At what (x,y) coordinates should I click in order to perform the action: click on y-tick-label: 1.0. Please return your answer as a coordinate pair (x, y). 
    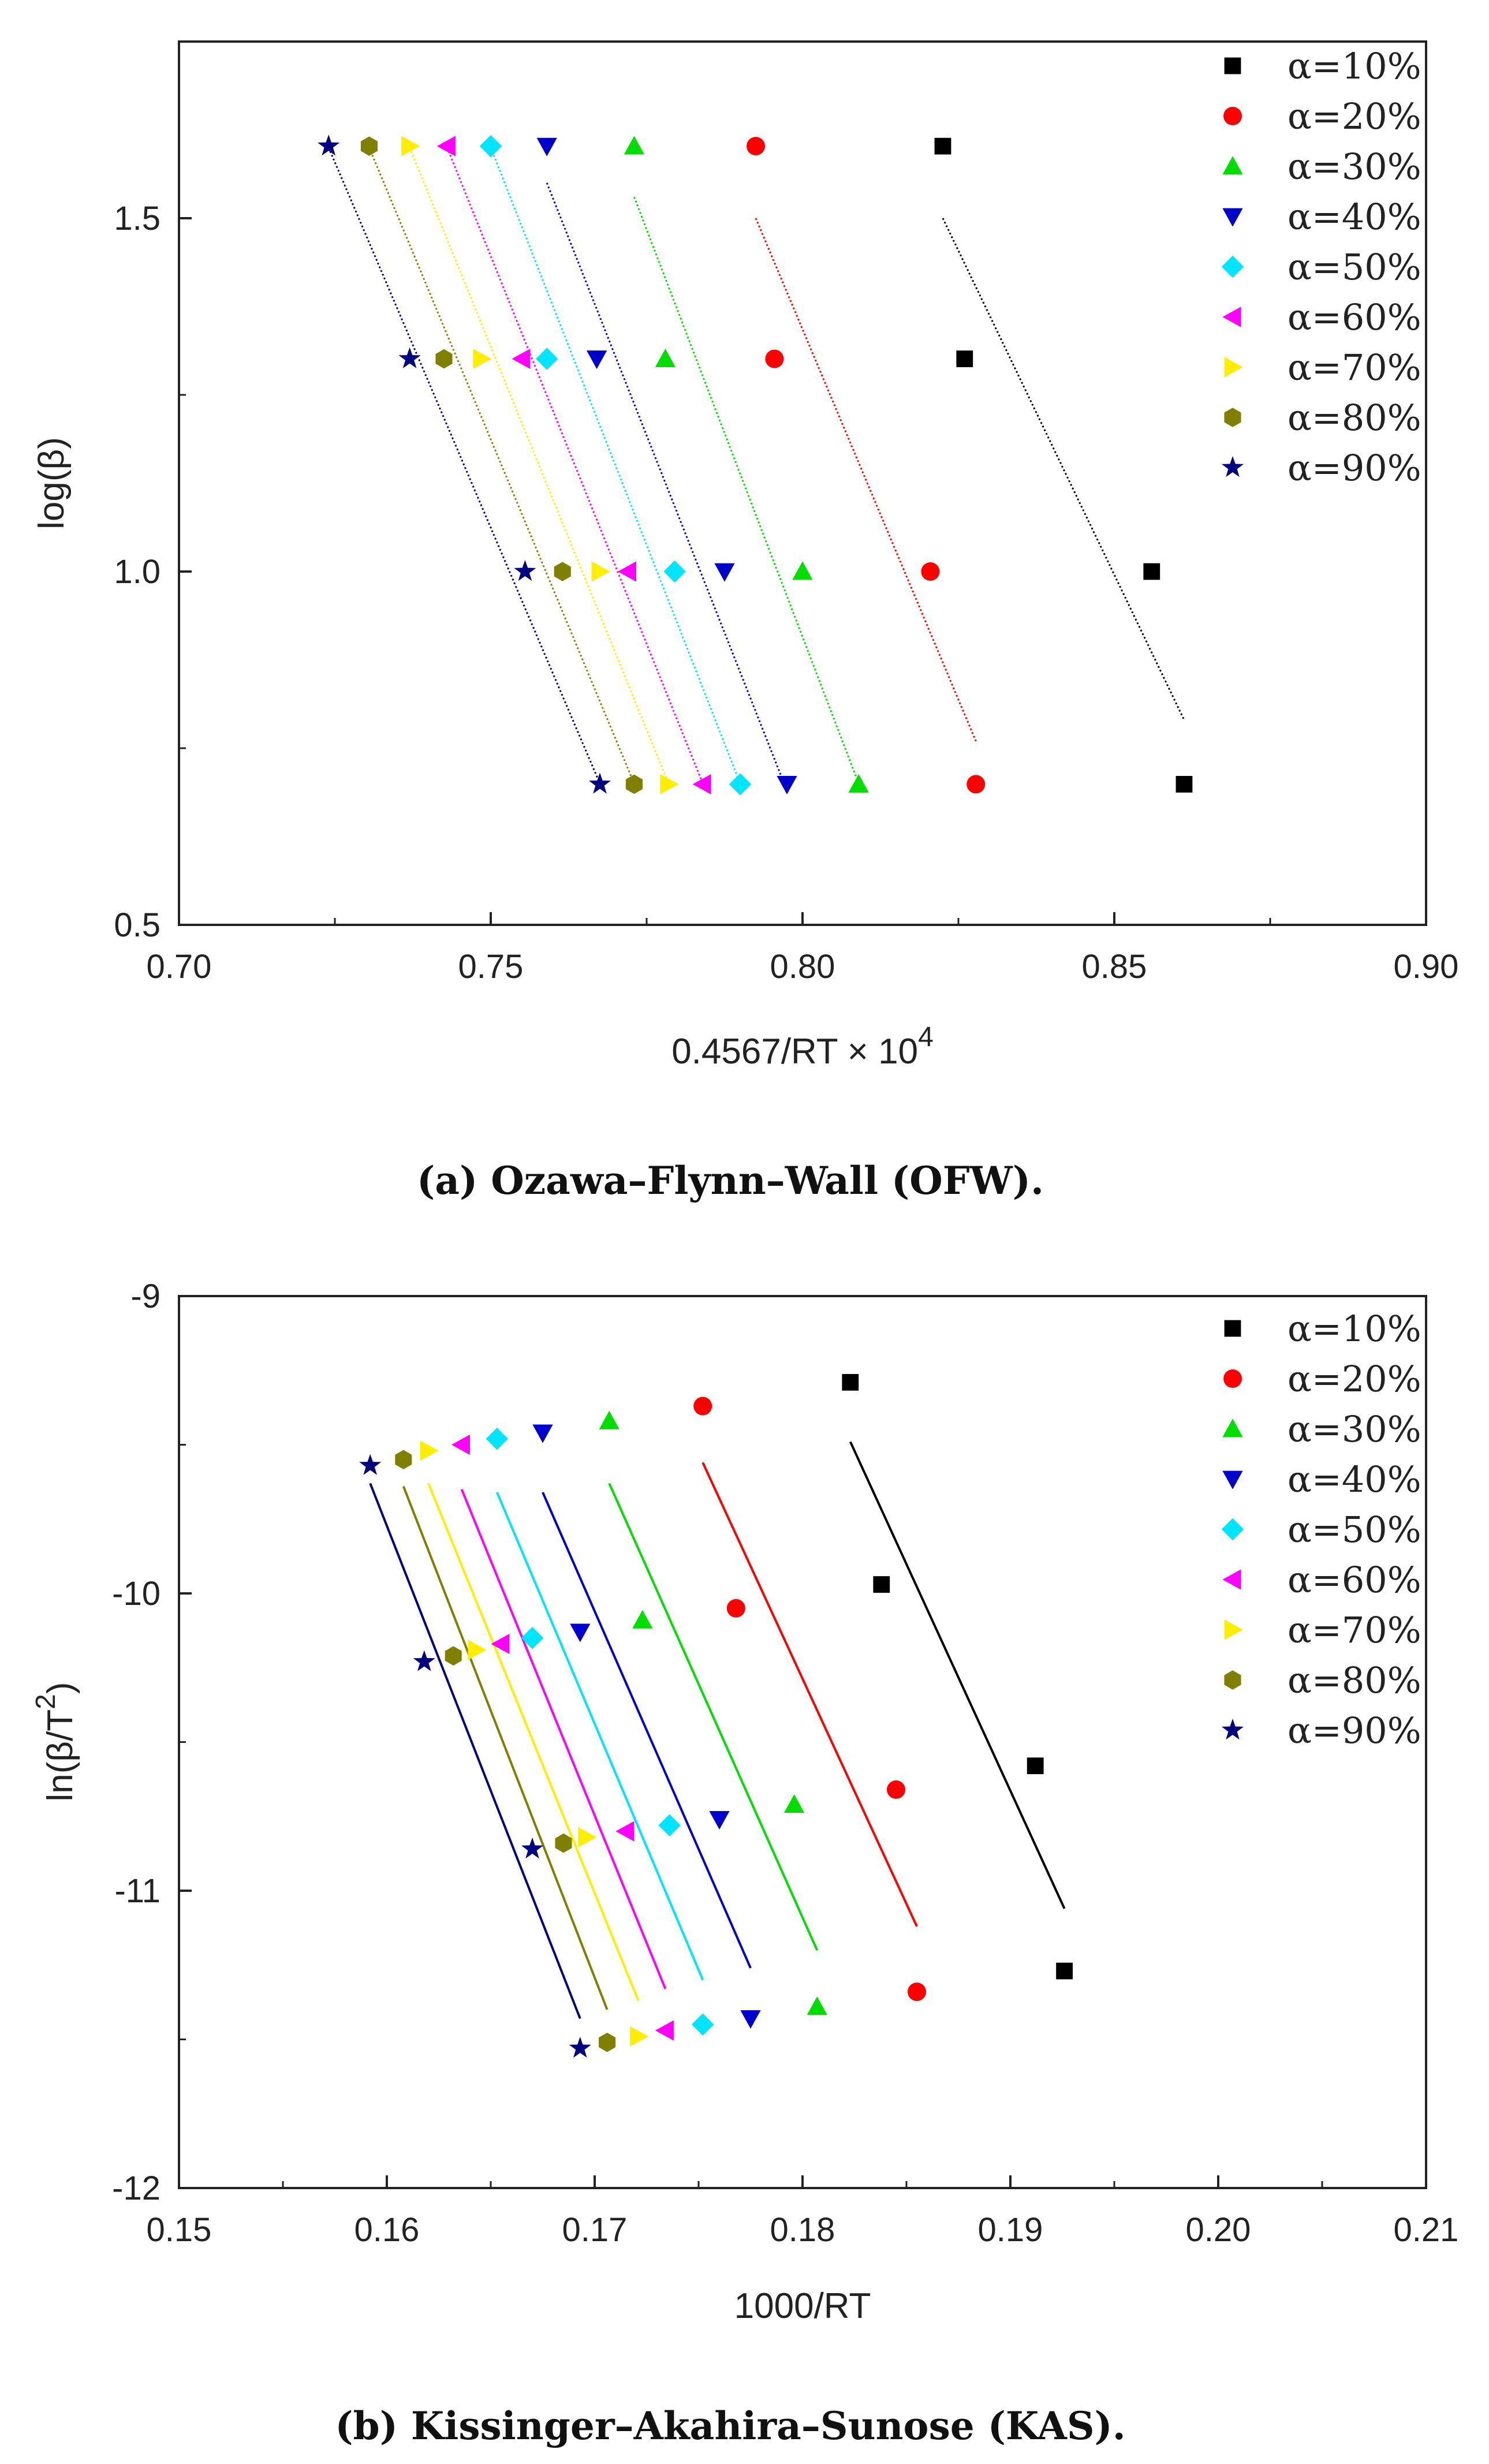
    Looking at the image, I should click on (137, 572).